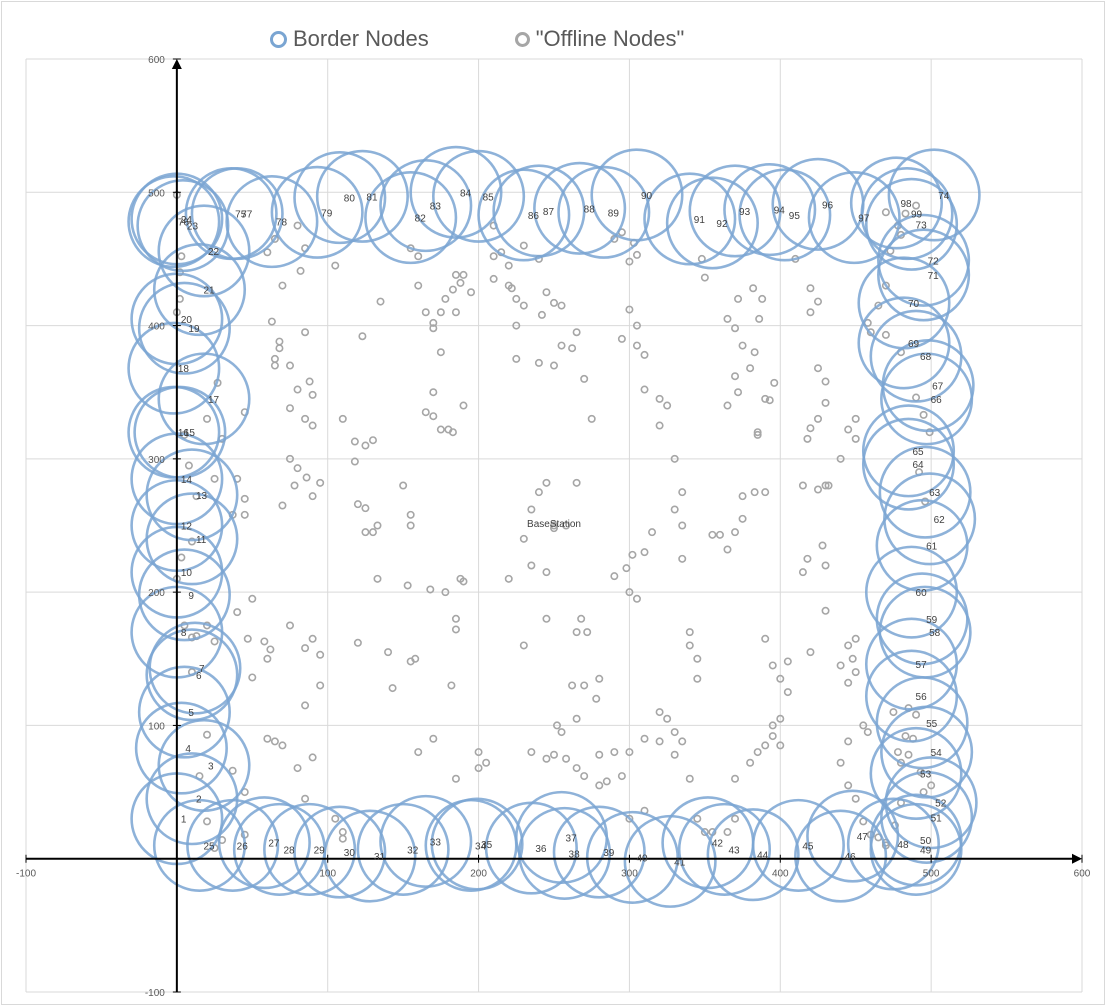  I want to click on base-station-label: BaseStation, so click(554, 524).